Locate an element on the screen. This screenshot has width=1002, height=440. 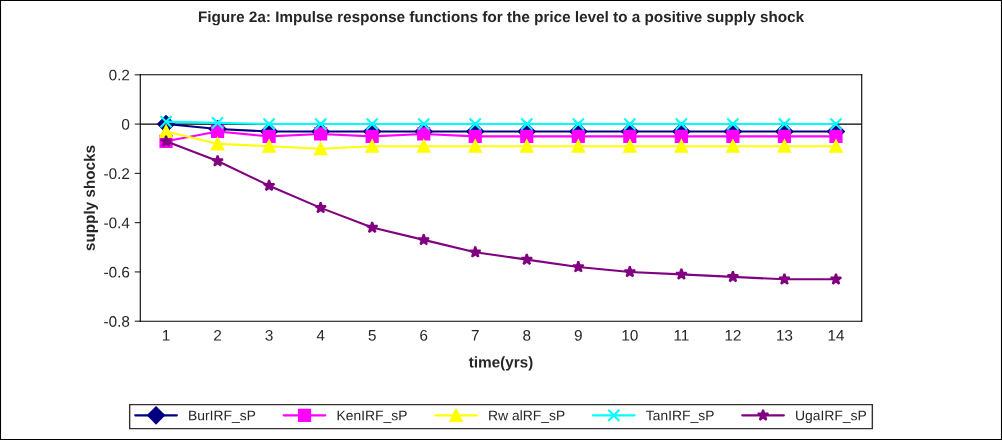
x-tick-label: 8 is located at coordinates (527, 335).